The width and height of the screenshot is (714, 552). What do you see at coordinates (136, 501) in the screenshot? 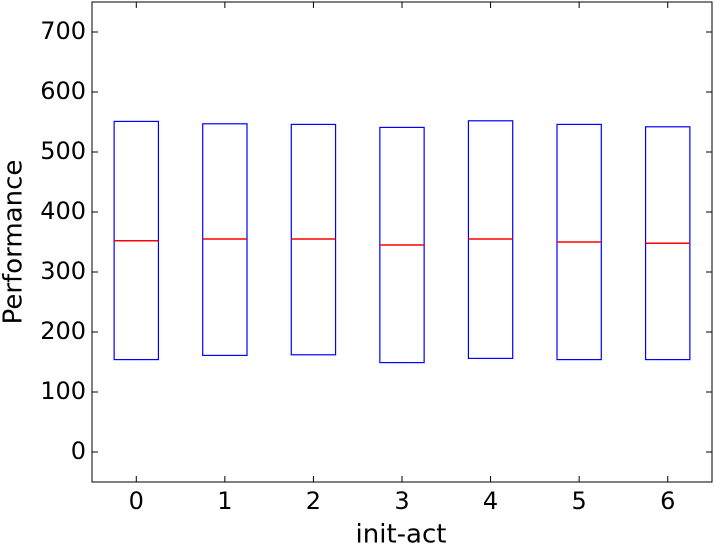
I see `x-tick-label: 0` at bounding box center [136, 501].